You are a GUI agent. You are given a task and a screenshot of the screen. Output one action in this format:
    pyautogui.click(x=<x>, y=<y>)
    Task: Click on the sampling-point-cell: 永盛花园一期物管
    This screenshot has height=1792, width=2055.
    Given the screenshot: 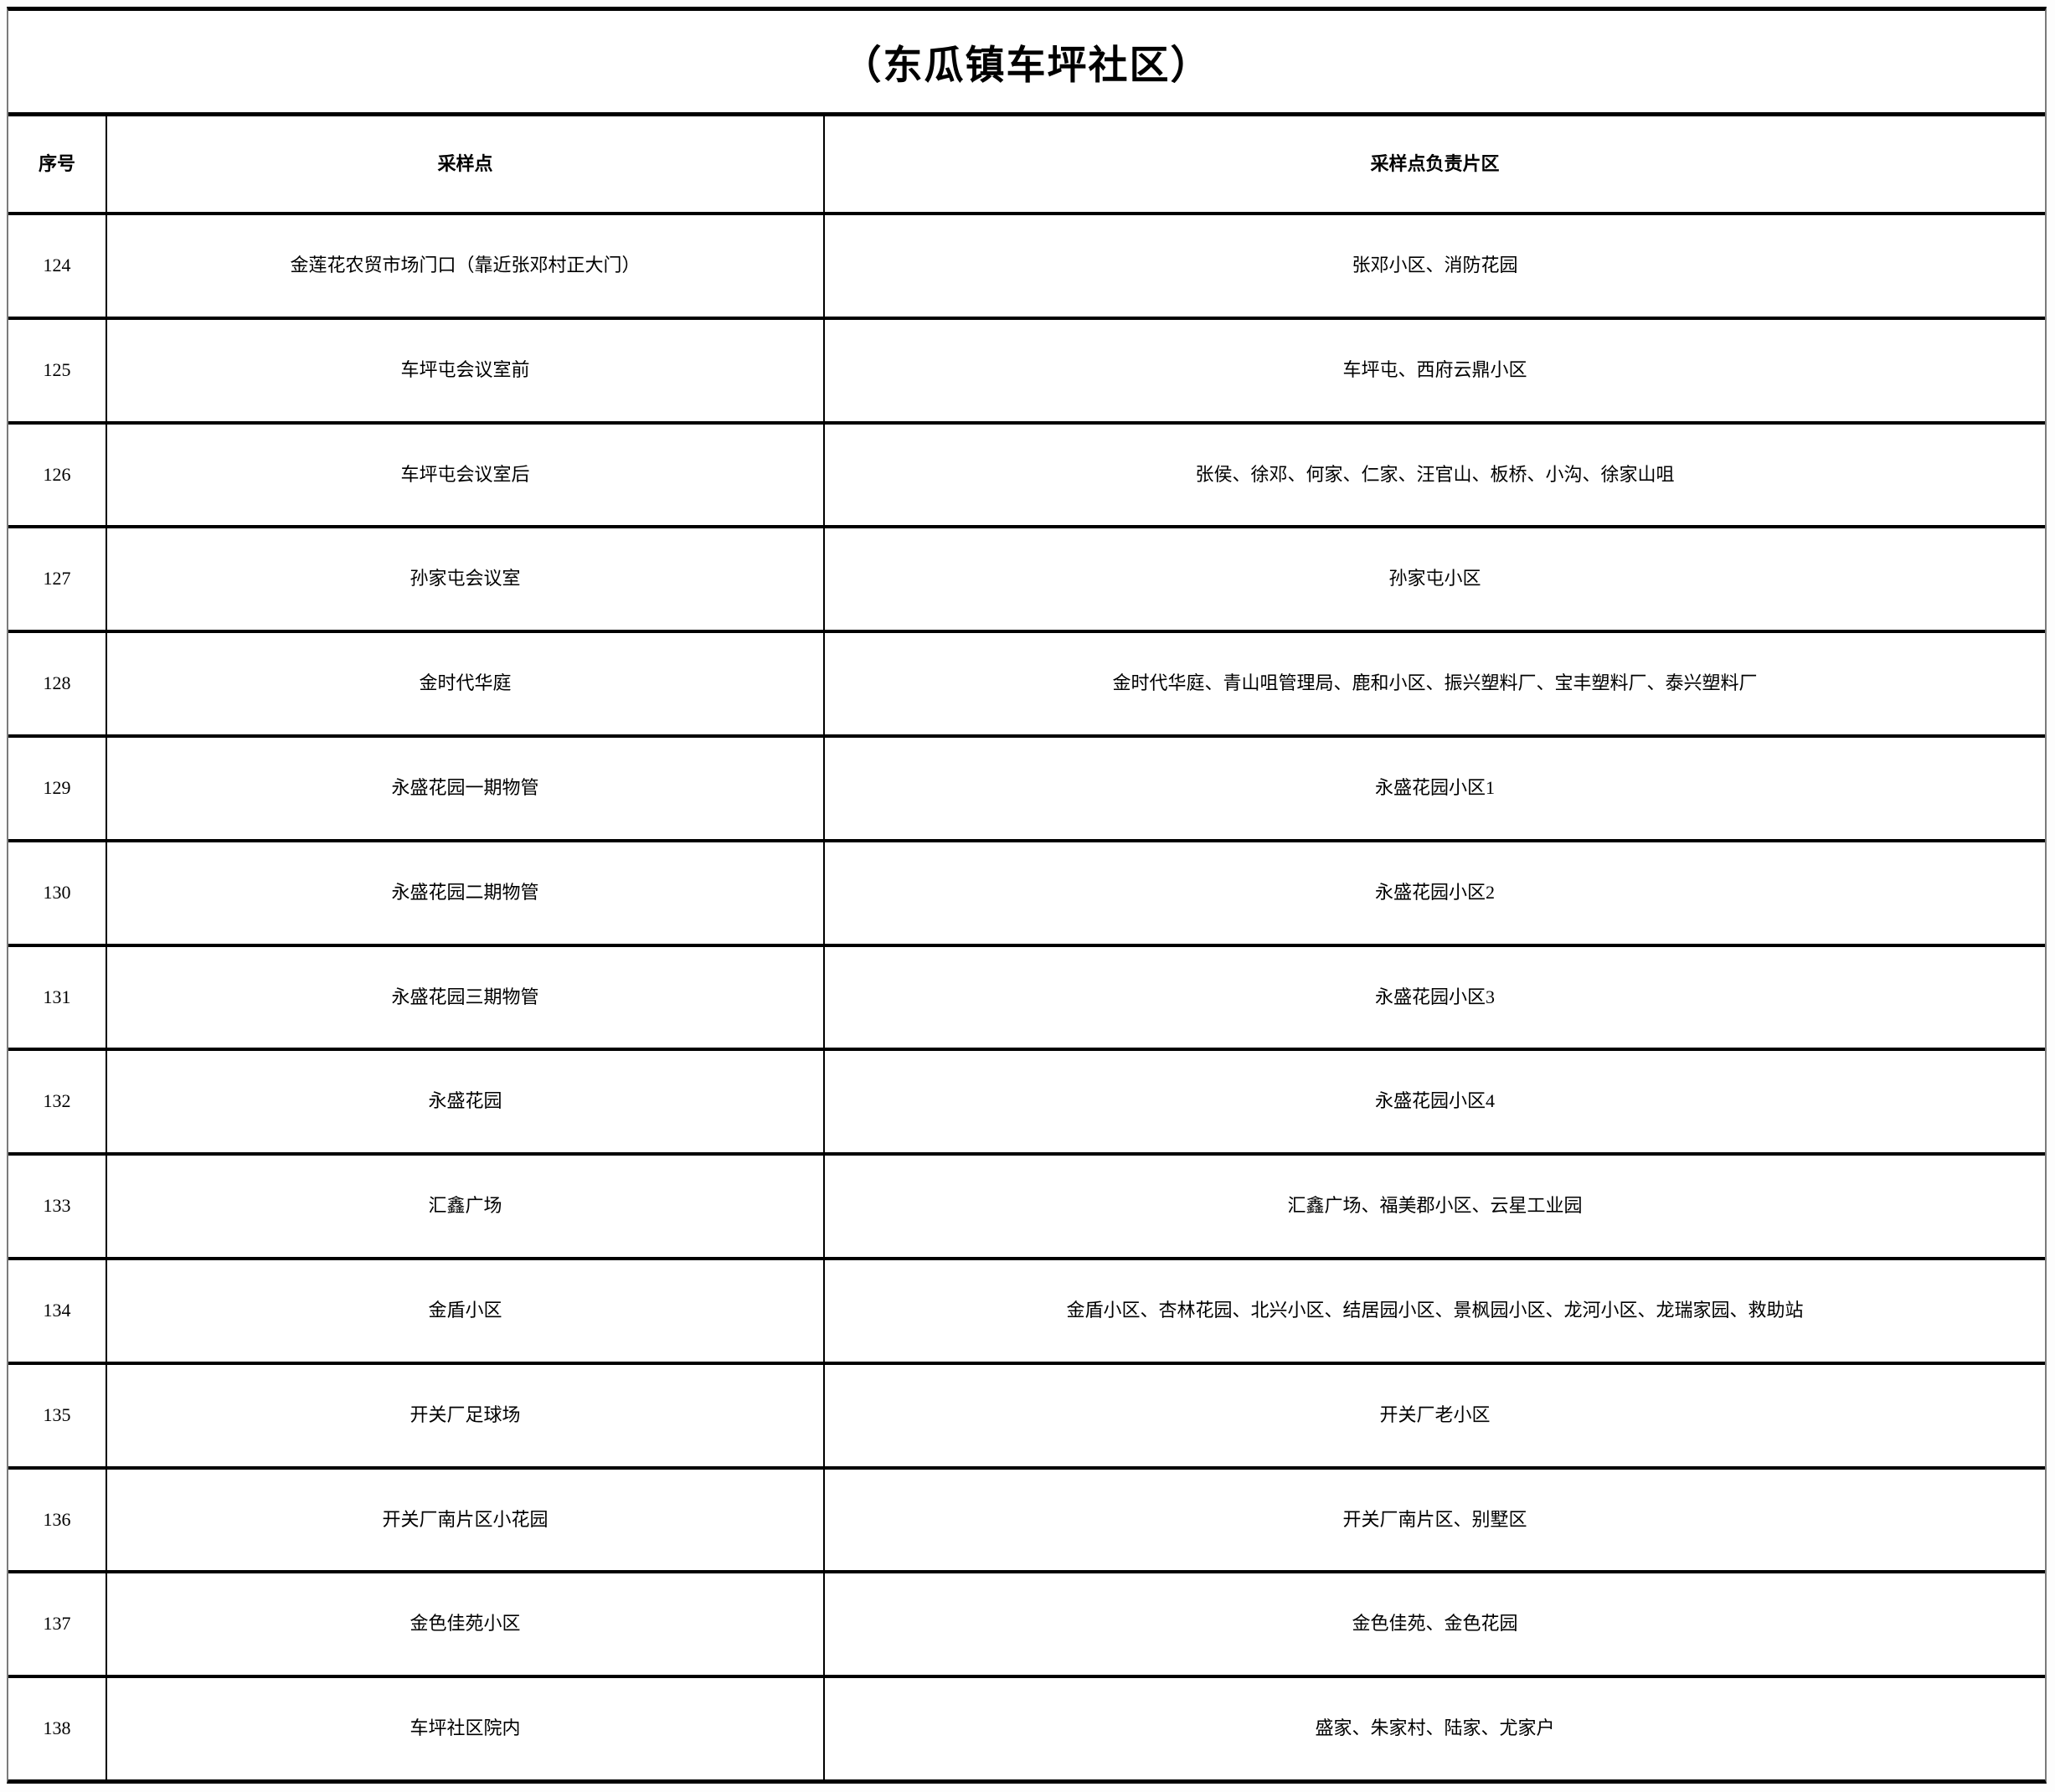 What is the action you would take?
    pyautogui.click(x=466, y=788)
    